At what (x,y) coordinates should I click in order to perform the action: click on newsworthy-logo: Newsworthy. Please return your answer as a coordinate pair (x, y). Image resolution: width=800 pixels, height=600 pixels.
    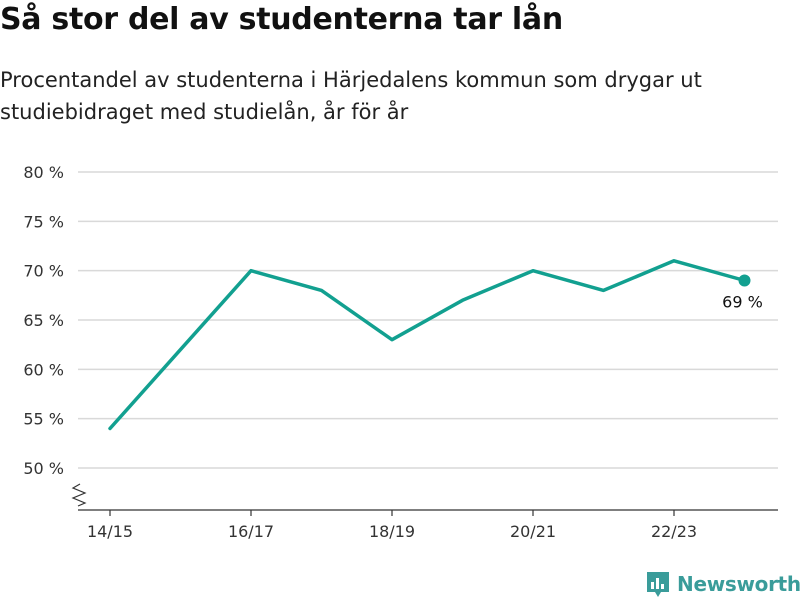
    Looking at the image, I should click on (722, 584).